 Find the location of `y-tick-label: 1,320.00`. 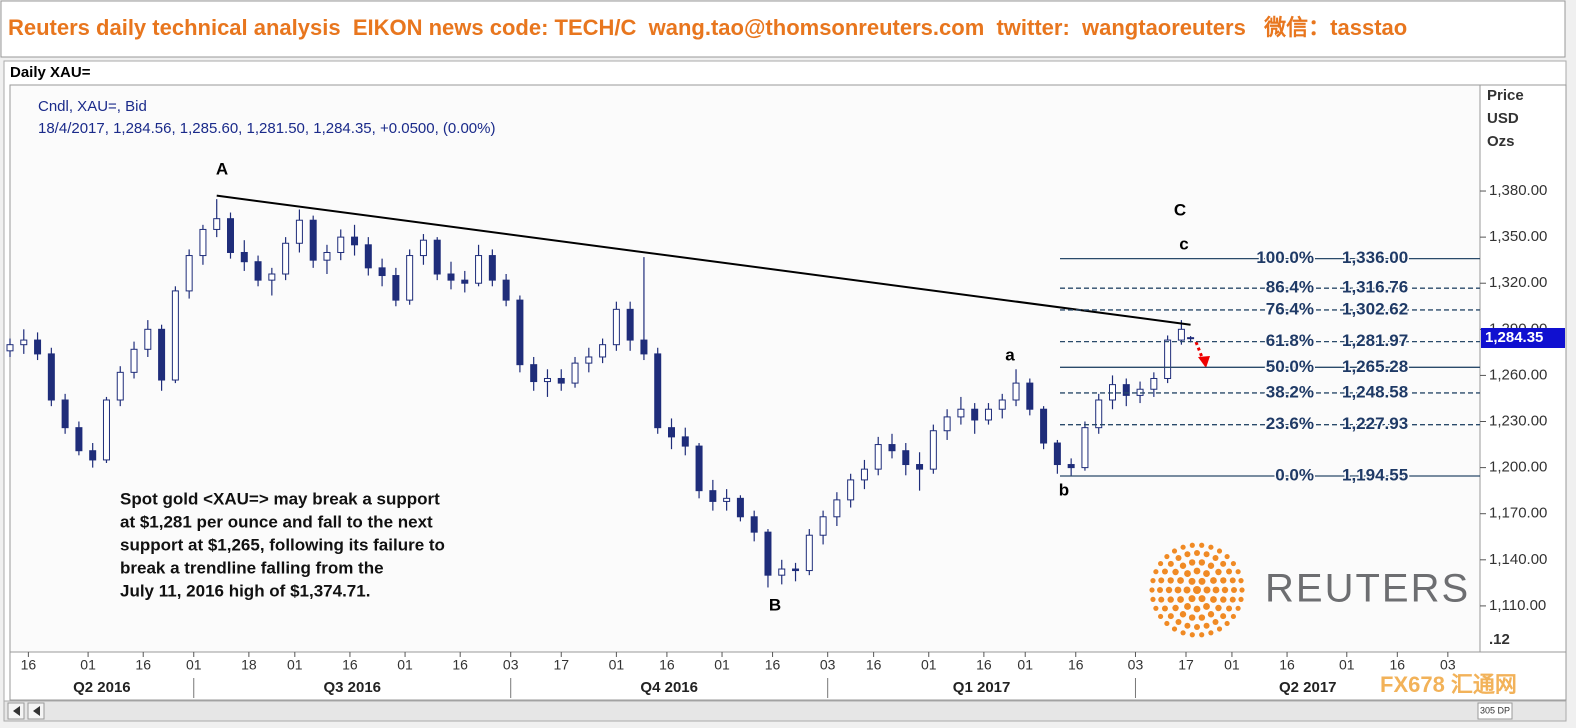

y-tick-label: 1,320.00 is located at coordinates (1518, 282).